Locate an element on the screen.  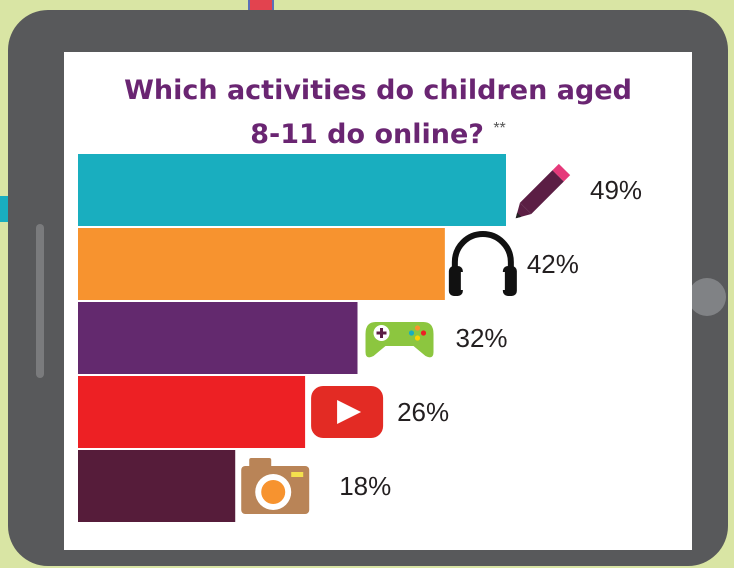
chart-title-line-2-text: 8-11 do online? is located at coordinates (367, 134).